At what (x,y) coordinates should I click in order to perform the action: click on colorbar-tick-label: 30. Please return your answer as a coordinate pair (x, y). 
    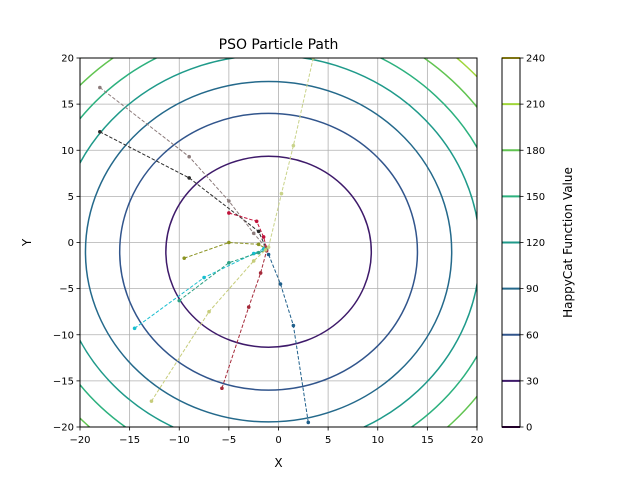
    Looking at the image, I should click on (532, 381).